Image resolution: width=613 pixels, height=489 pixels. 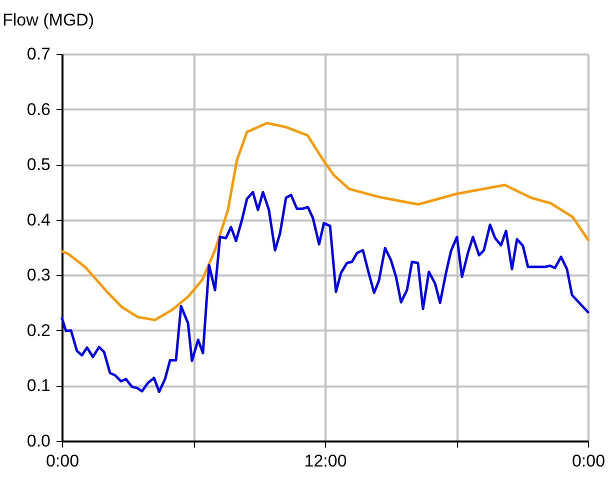 I want to click on y-tick-label: 0.2, so click(x=38, y=330).